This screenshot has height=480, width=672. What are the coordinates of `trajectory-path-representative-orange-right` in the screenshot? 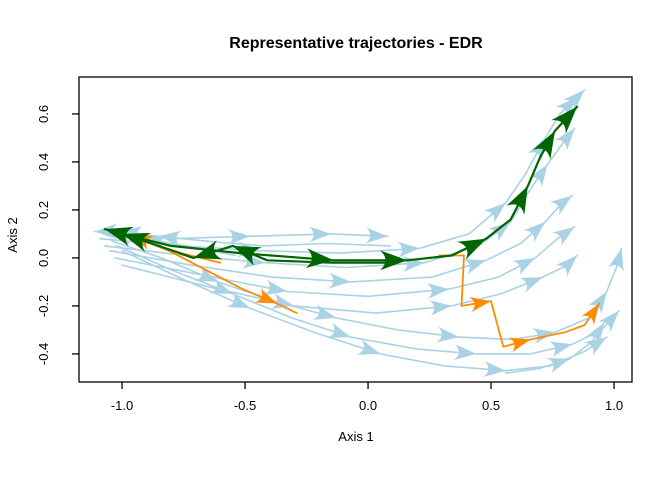 It's located at (519, 301).